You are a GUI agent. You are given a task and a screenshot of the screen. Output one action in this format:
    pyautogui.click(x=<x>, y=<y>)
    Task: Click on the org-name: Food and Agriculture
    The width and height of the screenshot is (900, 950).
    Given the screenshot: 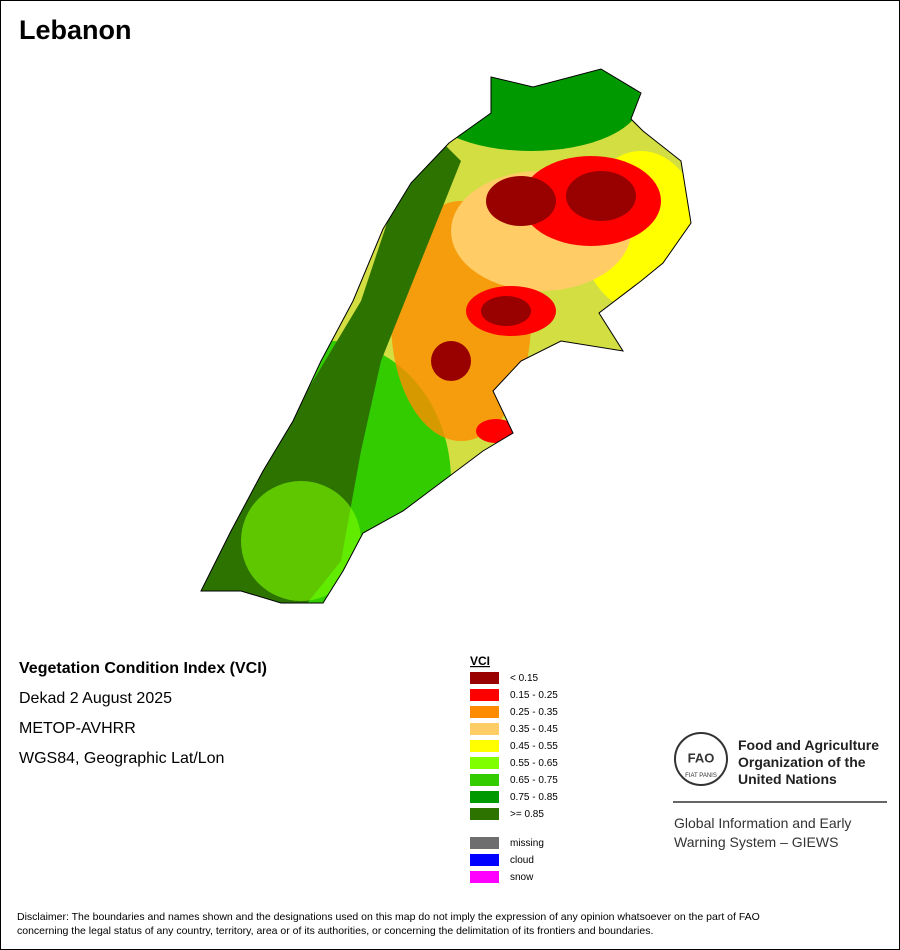 What is the action you would take?
    pyautogui.click(x=808, y=745)
    